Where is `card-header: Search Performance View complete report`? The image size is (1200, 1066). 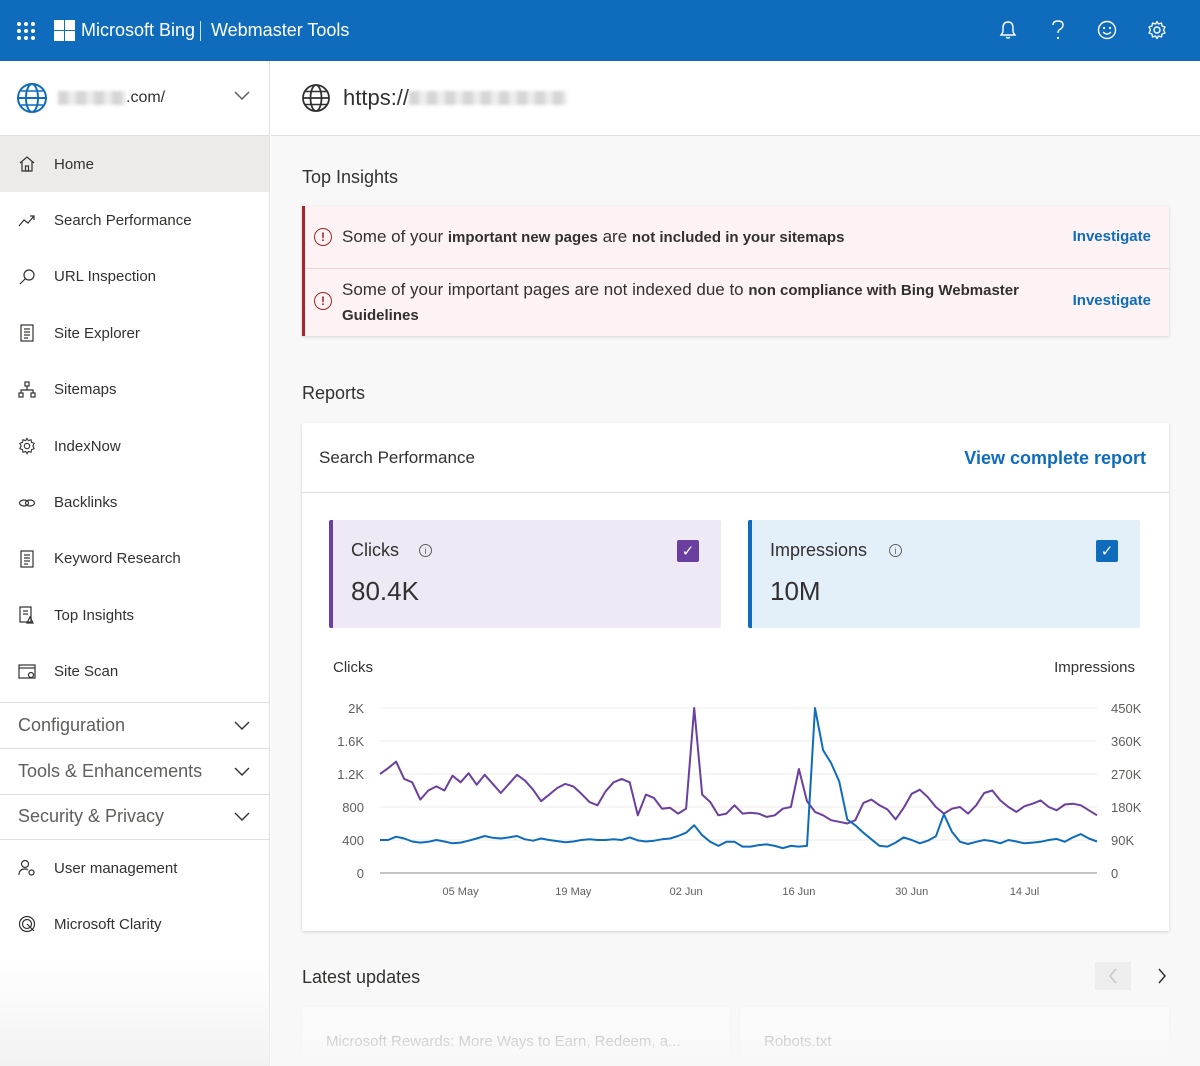
card-header: Search Performance View complete report is located at coordinates (735, 458).